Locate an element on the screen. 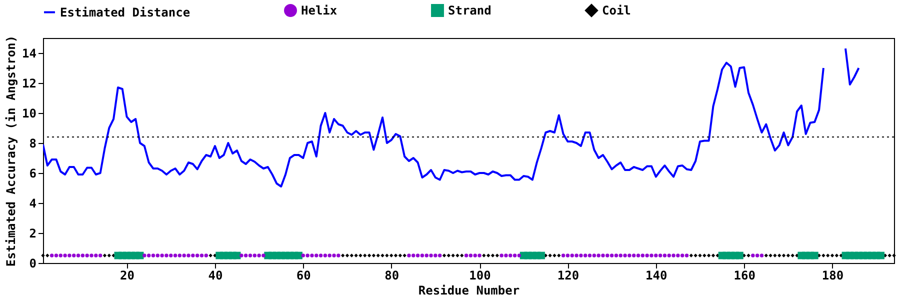 The image size is (900, 300). y-tick-label: 14 is located at coordinates (29, 53).